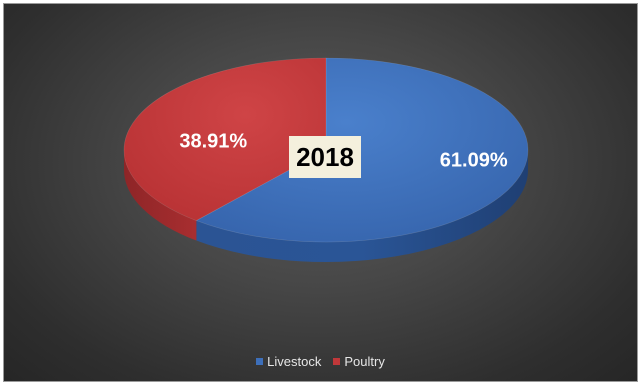 The image size is (641, 385). What do you see at coordinates (213, 142) in the screenshot?
I see `data-label-poultry: 38.91%` at bounding box center [213, 142].